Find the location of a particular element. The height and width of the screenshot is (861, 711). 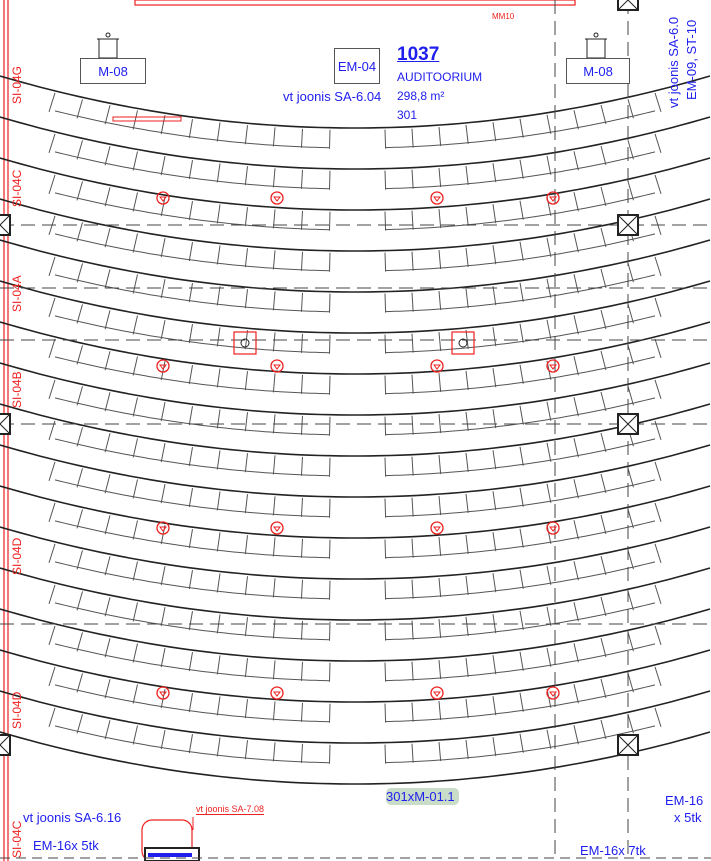

electrical-marker-icon is located at coordinates (163, 693).